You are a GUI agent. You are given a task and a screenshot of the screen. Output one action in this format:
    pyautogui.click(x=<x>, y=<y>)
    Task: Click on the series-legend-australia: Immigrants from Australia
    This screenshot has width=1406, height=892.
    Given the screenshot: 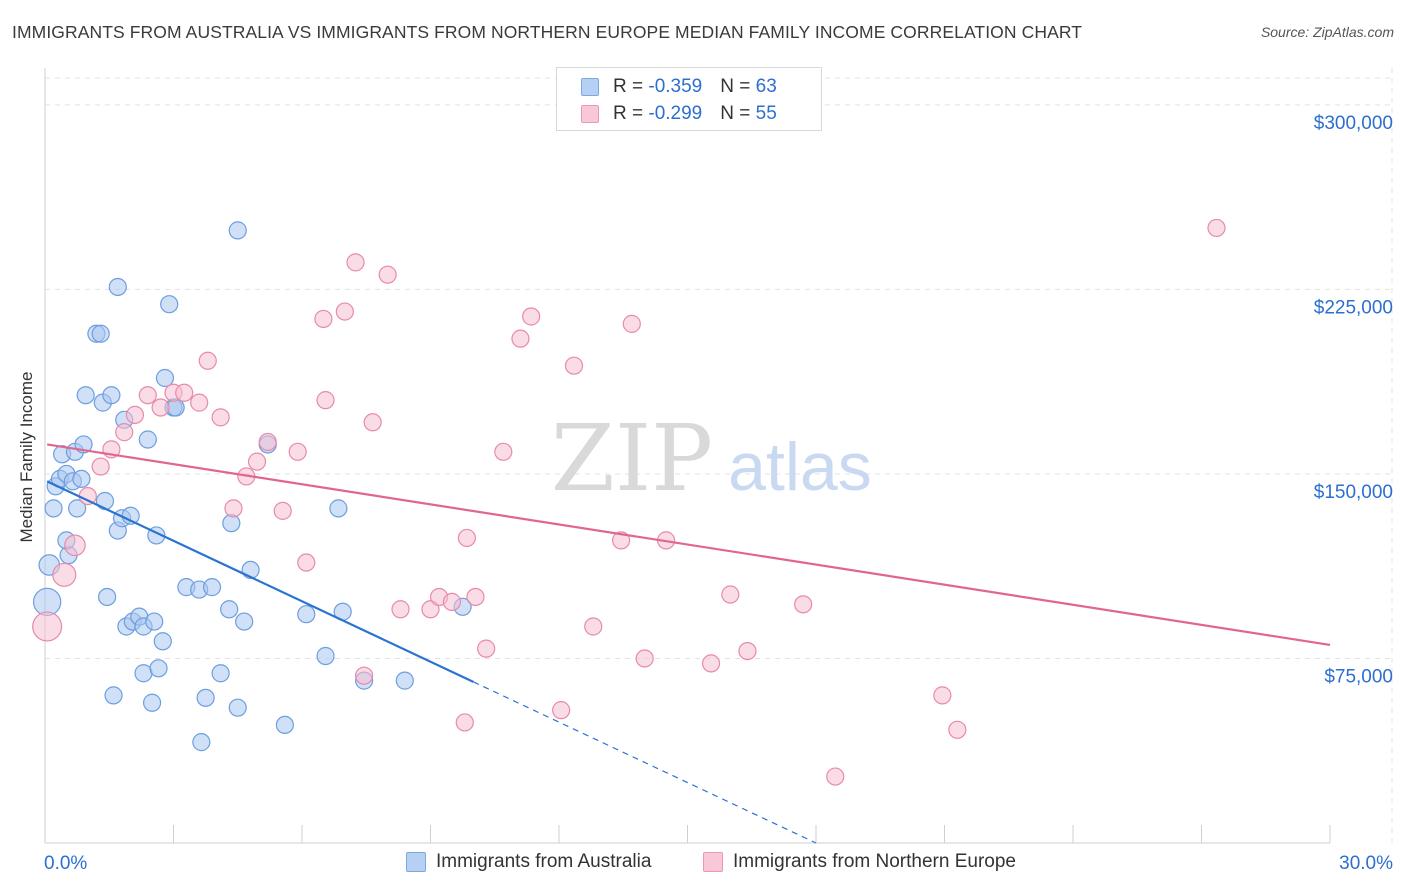 What is the action you would take?
    pyautogui.click(x=528, y=862)
    